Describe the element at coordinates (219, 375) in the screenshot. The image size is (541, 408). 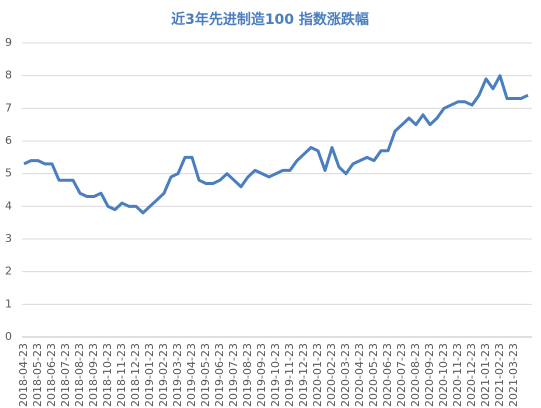
I see `x-tick-label: 2019-06-23` at that location.